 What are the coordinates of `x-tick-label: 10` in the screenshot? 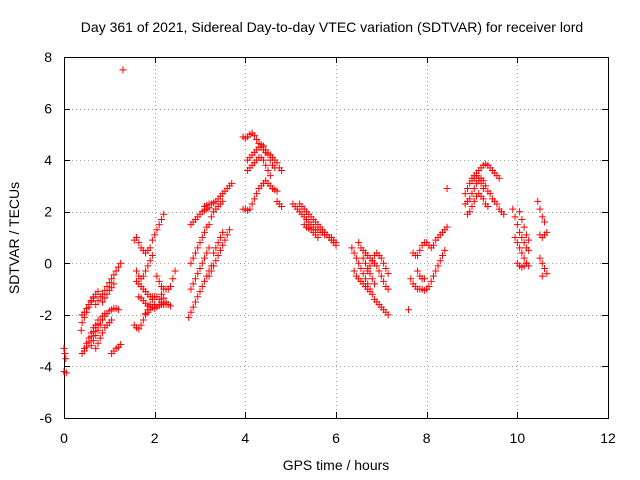 It's located at (518, 438).